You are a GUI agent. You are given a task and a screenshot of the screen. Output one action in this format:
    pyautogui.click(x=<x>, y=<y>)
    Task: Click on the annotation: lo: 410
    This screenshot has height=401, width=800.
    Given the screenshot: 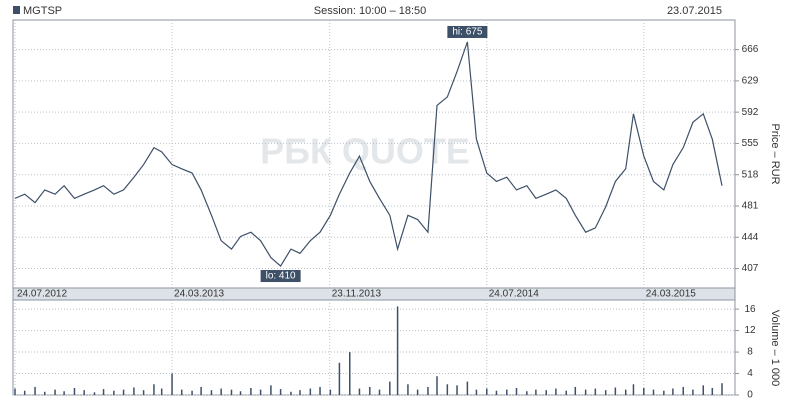 What is the action you would take?
    pyautogui.click(x=281, y=276)
    